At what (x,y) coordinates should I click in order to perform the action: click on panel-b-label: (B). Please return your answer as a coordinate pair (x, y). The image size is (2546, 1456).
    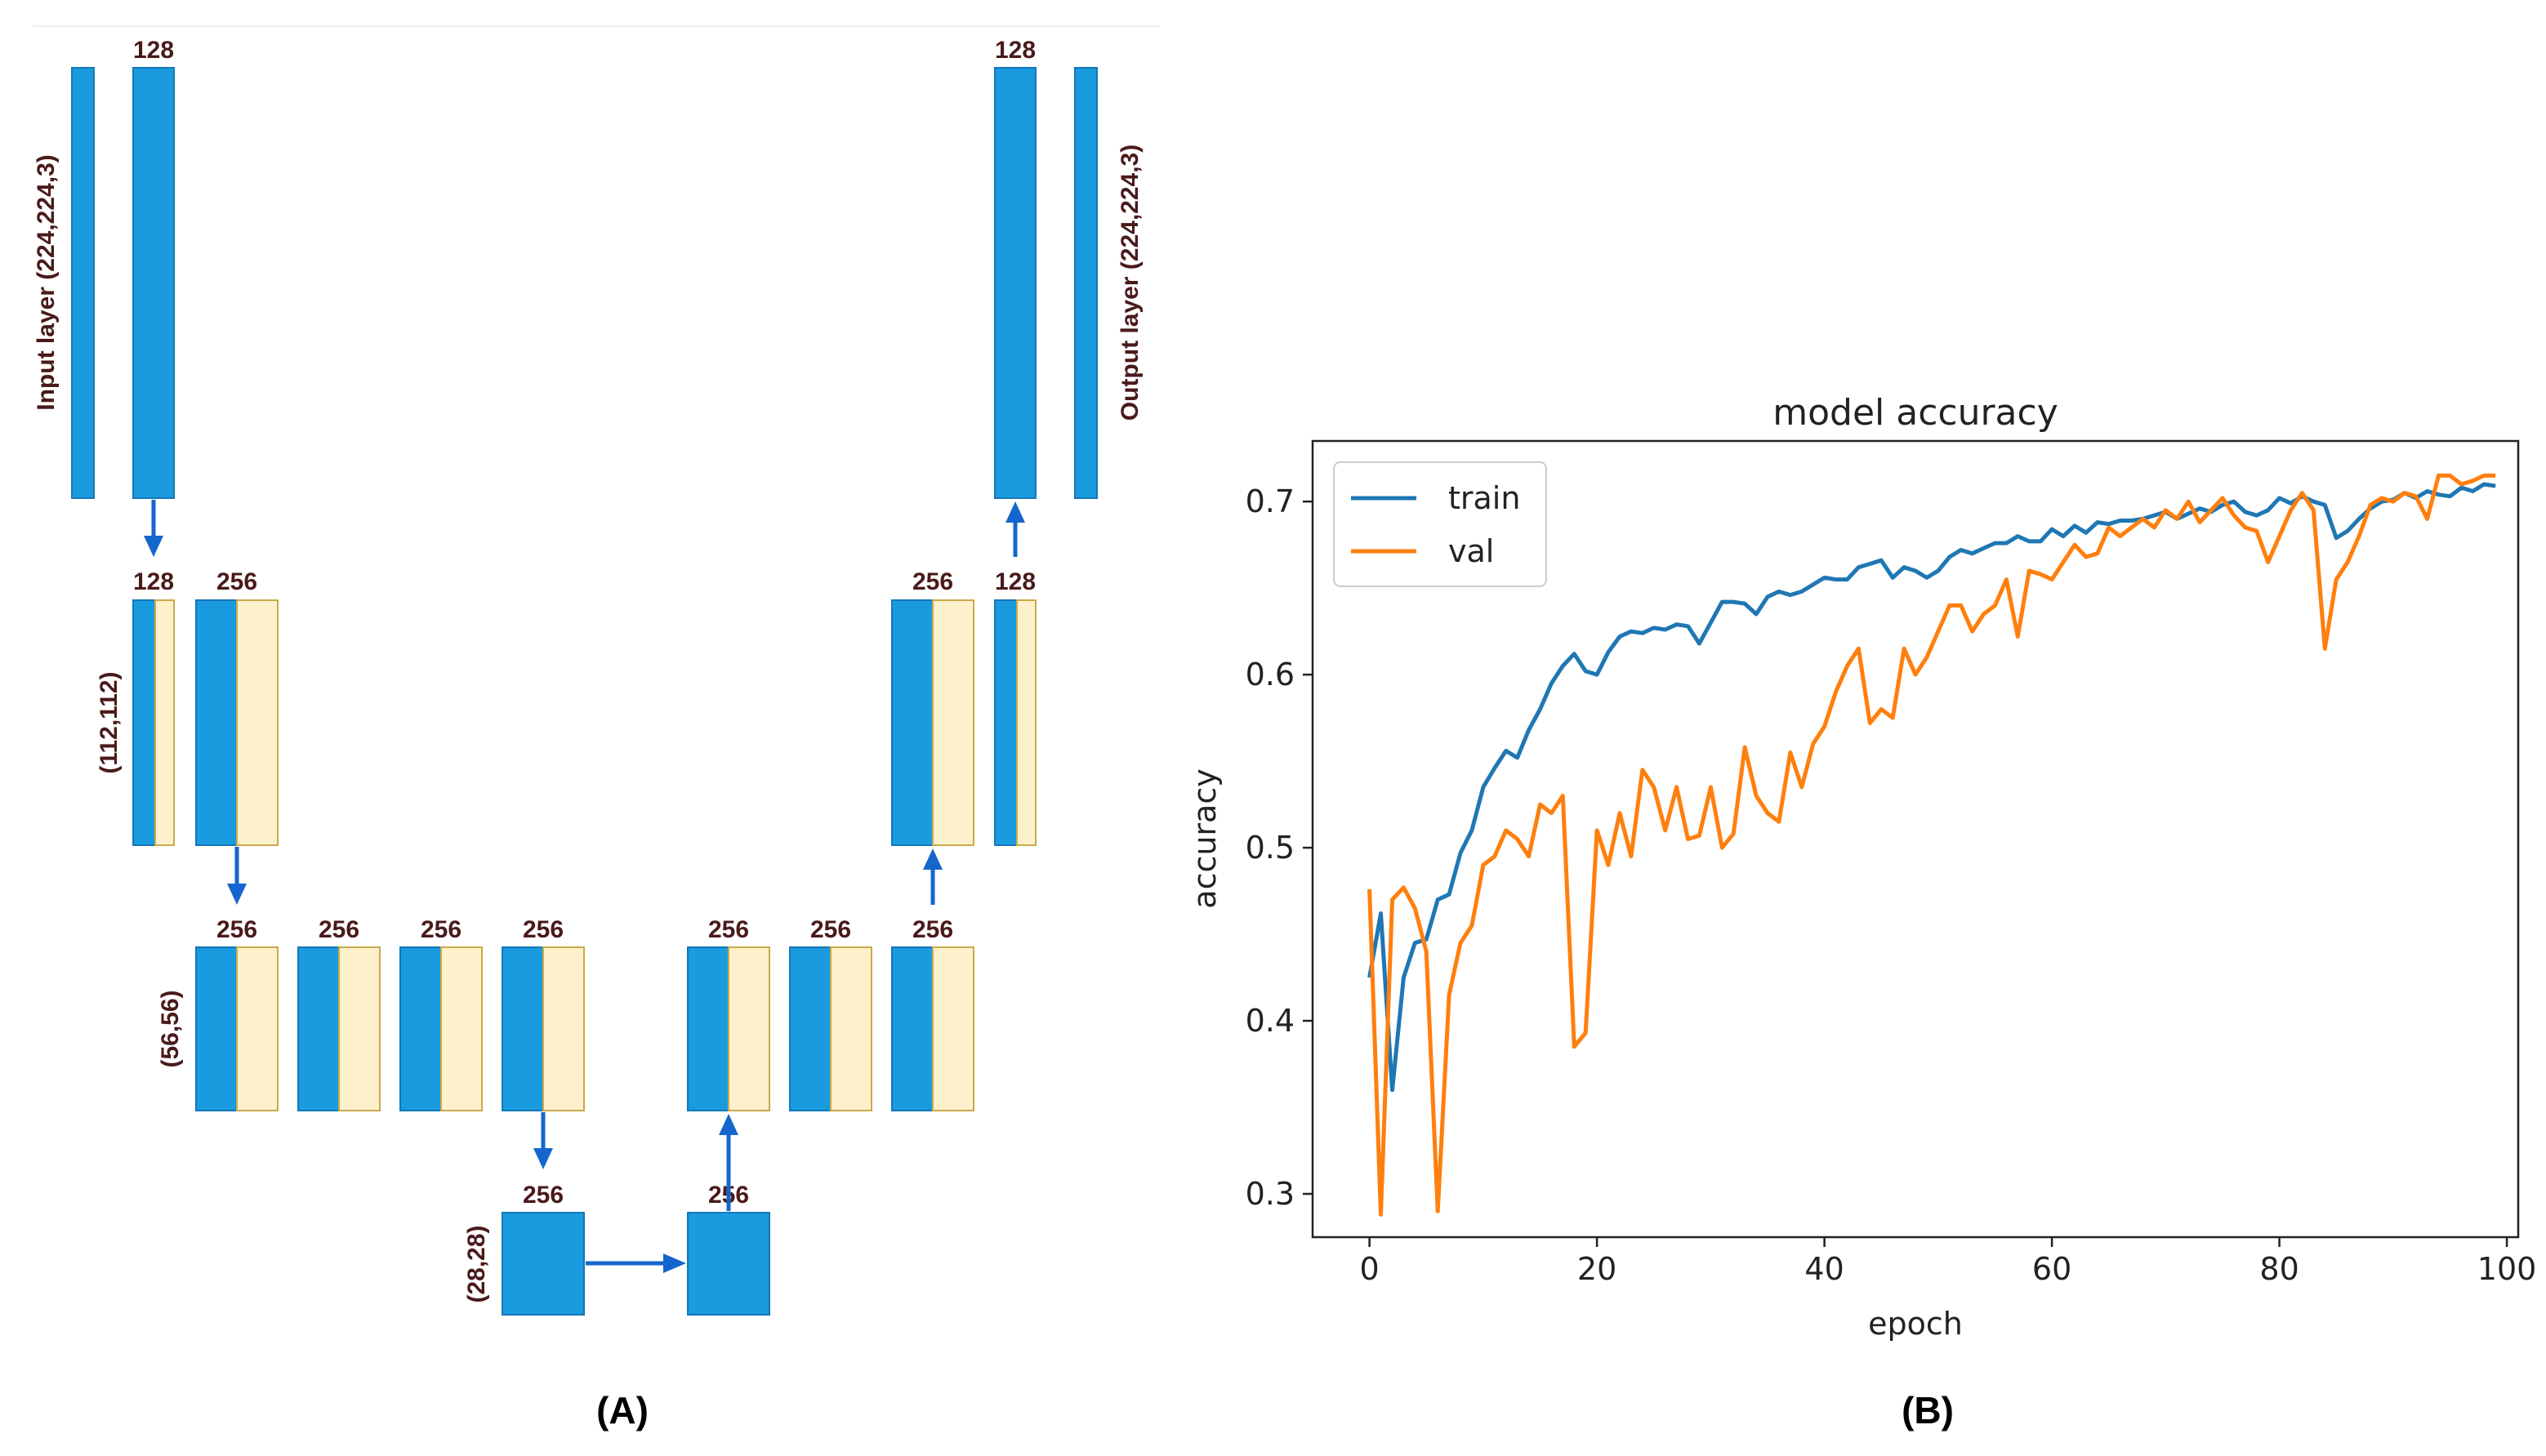
    Looking at the image, I should click on (1928, 1411).